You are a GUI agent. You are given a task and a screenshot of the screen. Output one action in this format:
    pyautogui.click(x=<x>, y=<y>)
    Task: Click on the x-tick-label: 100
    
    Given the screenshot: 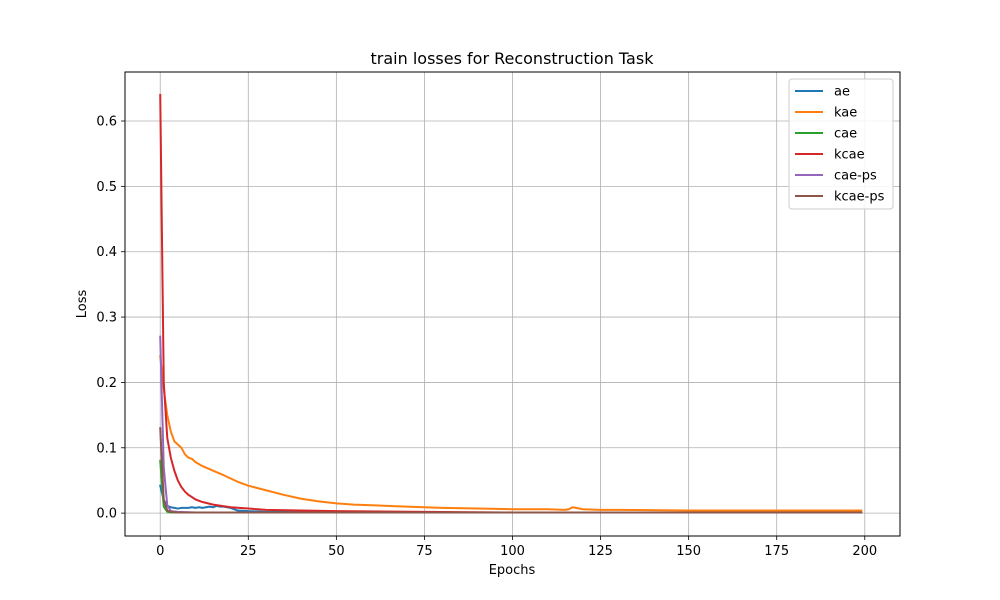 What is the action you would take?
    pyautogui.click(x=512, y=551)
    